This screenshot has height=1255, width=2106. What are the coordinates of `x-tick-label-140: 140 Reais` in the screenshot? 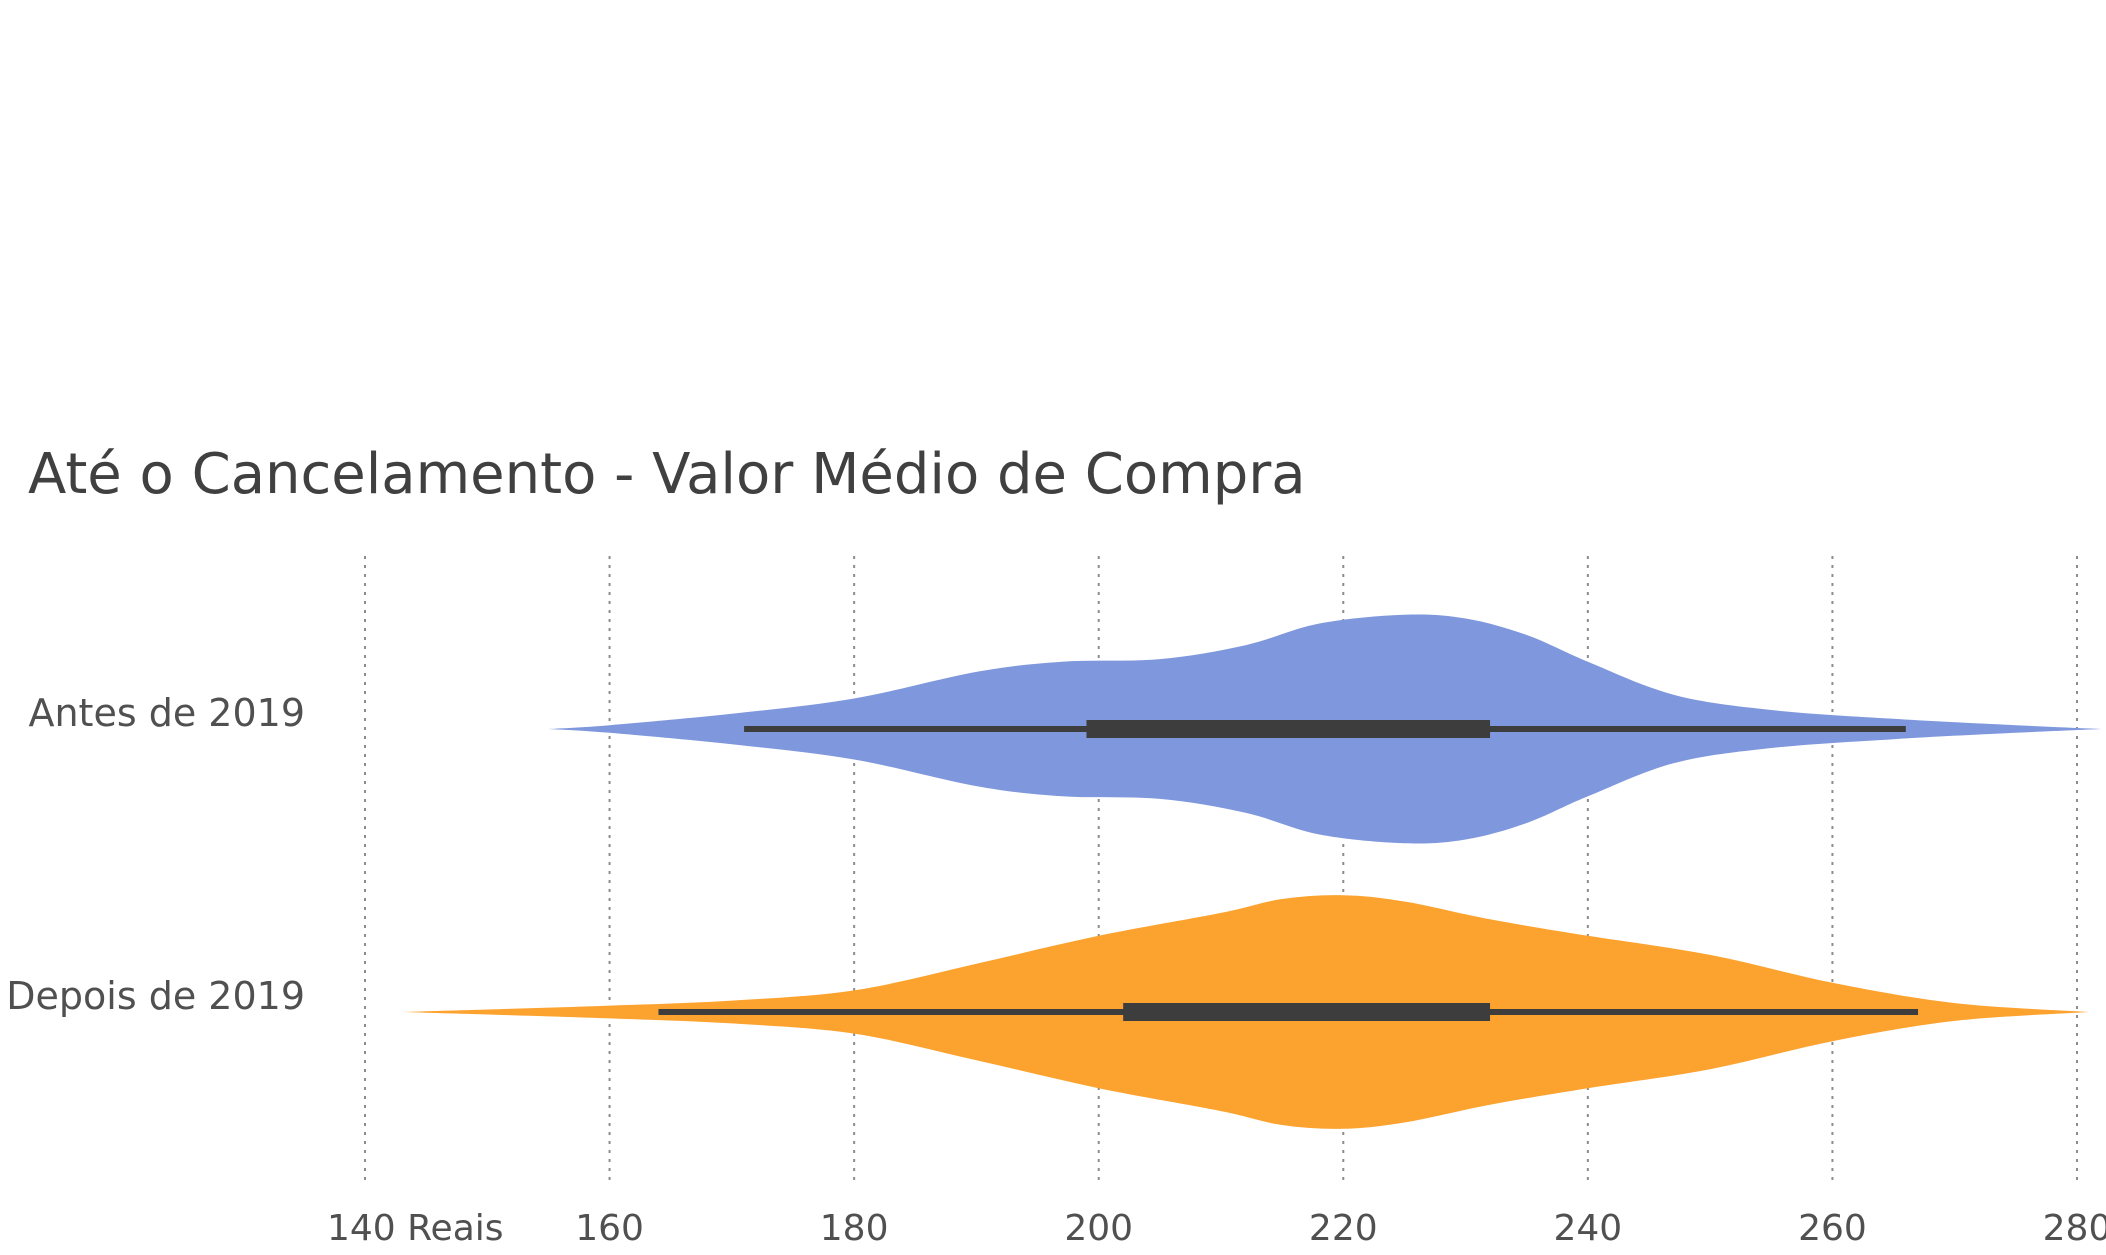 It's located at (415, 1228).